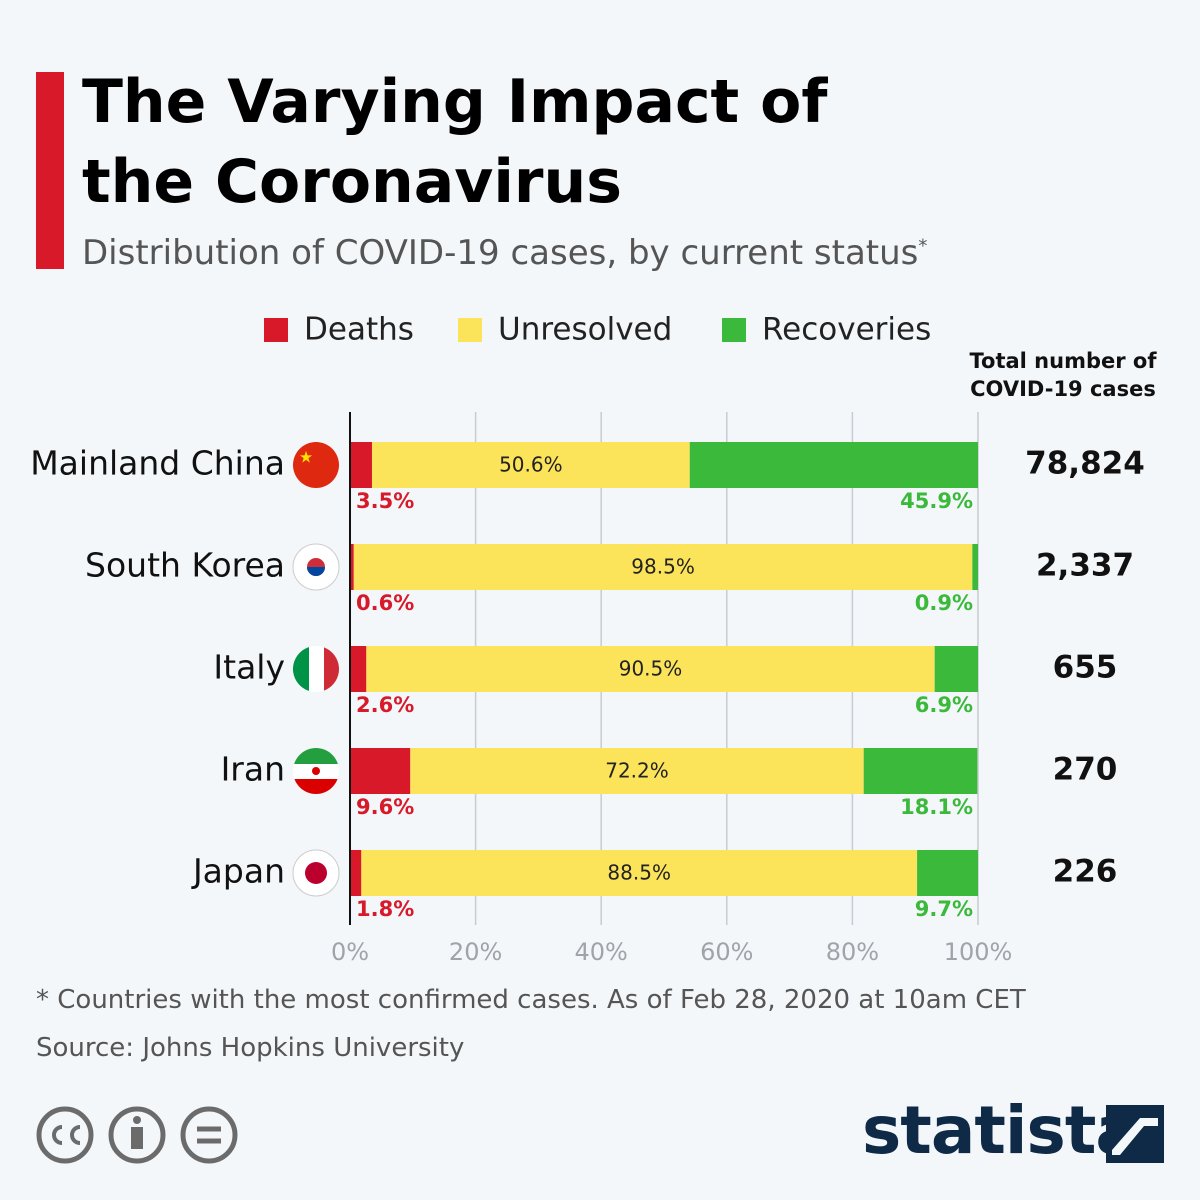  What do you see at coordinates (253, 769) in the screenshot?
I see `category-label: Iran` at bounding box center [253, 769].